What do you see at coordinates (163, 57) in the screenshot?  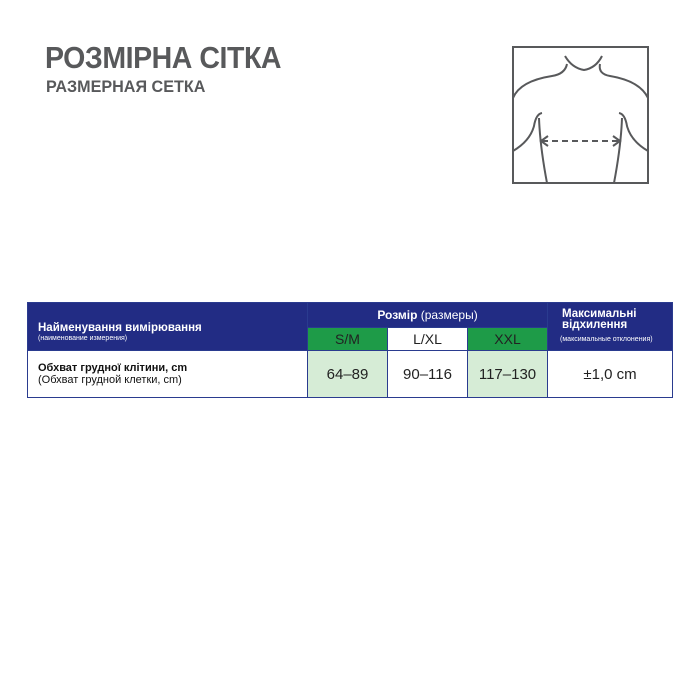 I see `page-title: РОЗМІРНА СІТКА` at bounding box center [163, 57].